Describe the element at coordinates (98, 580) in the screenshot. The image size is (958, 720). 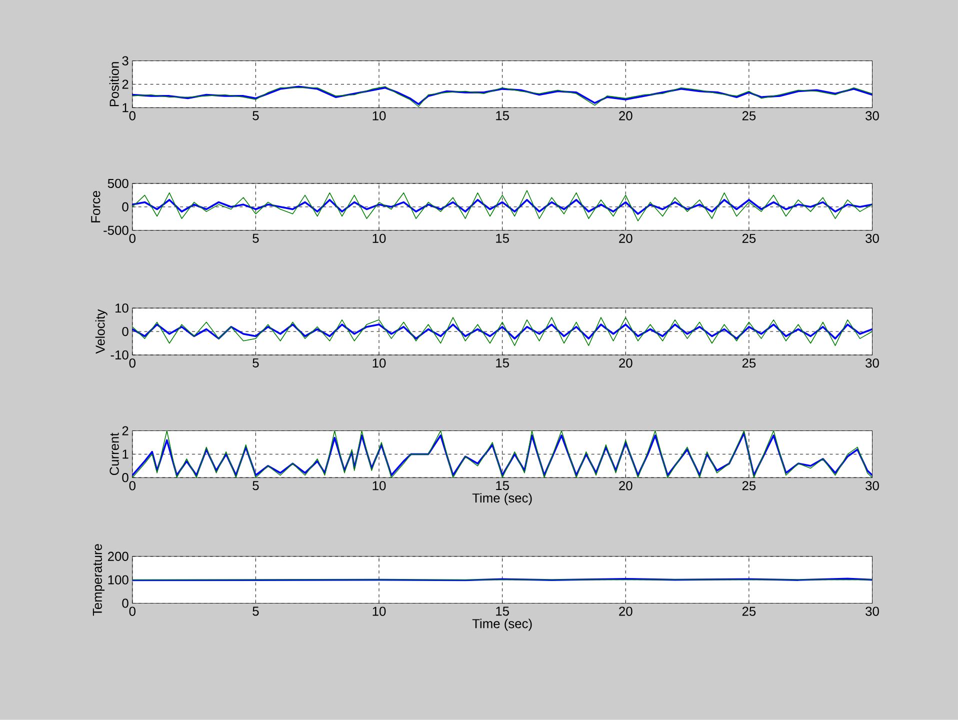
I see `y-axis-title: Temperature` at that location.